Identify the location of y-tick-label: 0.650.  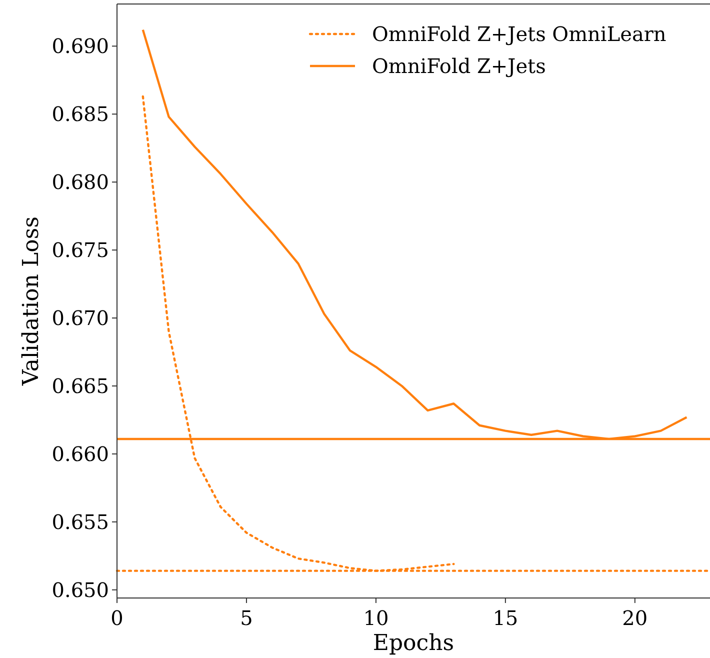
(80, 590).